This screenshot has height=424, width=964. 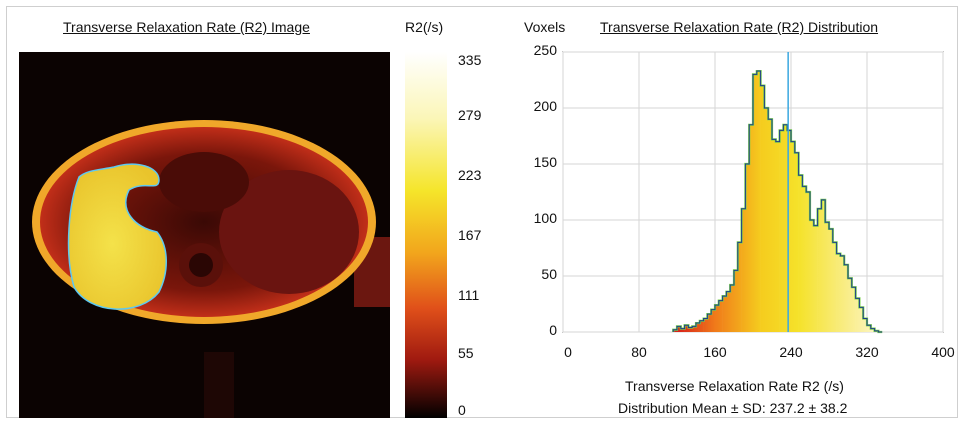 What do you see at coordinates (791, 352) in the screenshot?
I see `x-tick-label: 240` at bounding box center [791, 352].